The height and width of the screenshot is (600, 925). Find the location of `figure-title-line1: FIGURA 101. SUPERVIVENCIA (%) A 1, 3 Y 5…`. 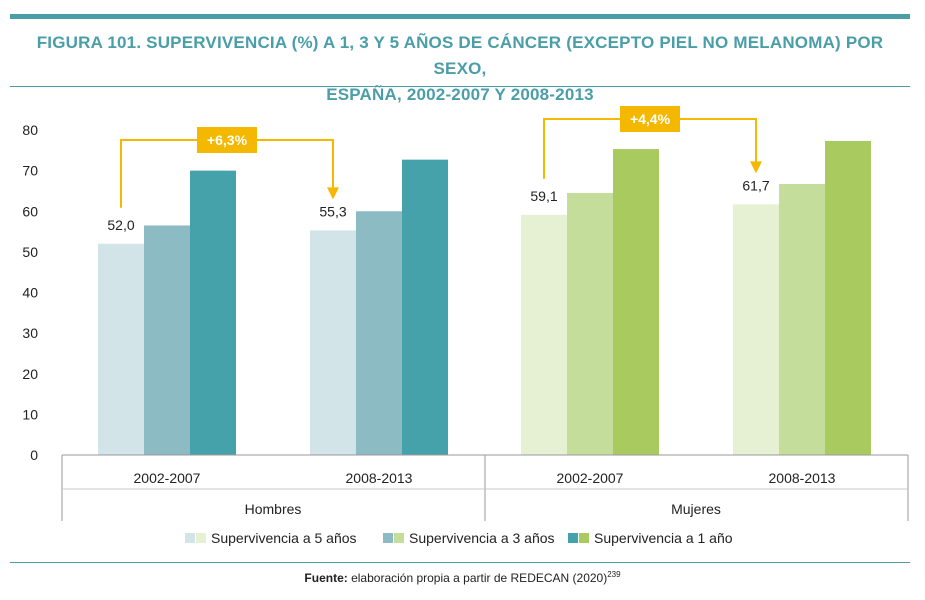

figure-title-line1: FIGURA 101. SUPERVIVENCIA (%) A 1, 3 Y 5… is located at coordinates (460, 55).